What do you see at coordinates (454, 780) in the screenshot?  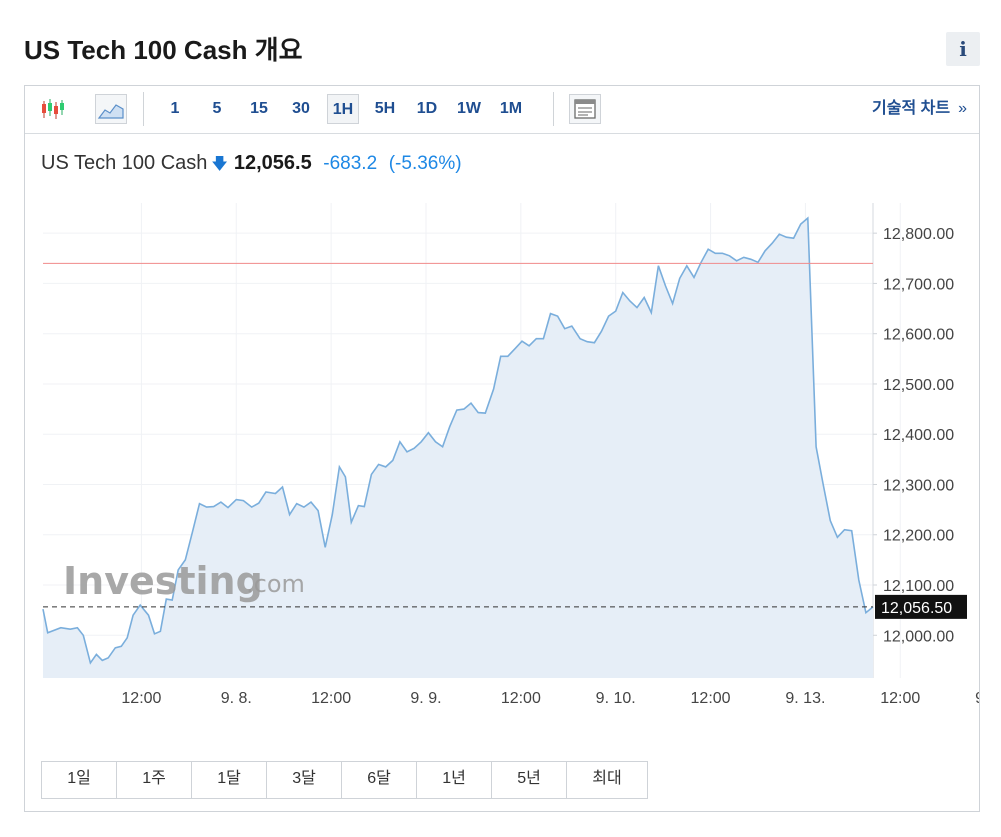 I see `range-1y: 1년` at bounding box center [454, 780].